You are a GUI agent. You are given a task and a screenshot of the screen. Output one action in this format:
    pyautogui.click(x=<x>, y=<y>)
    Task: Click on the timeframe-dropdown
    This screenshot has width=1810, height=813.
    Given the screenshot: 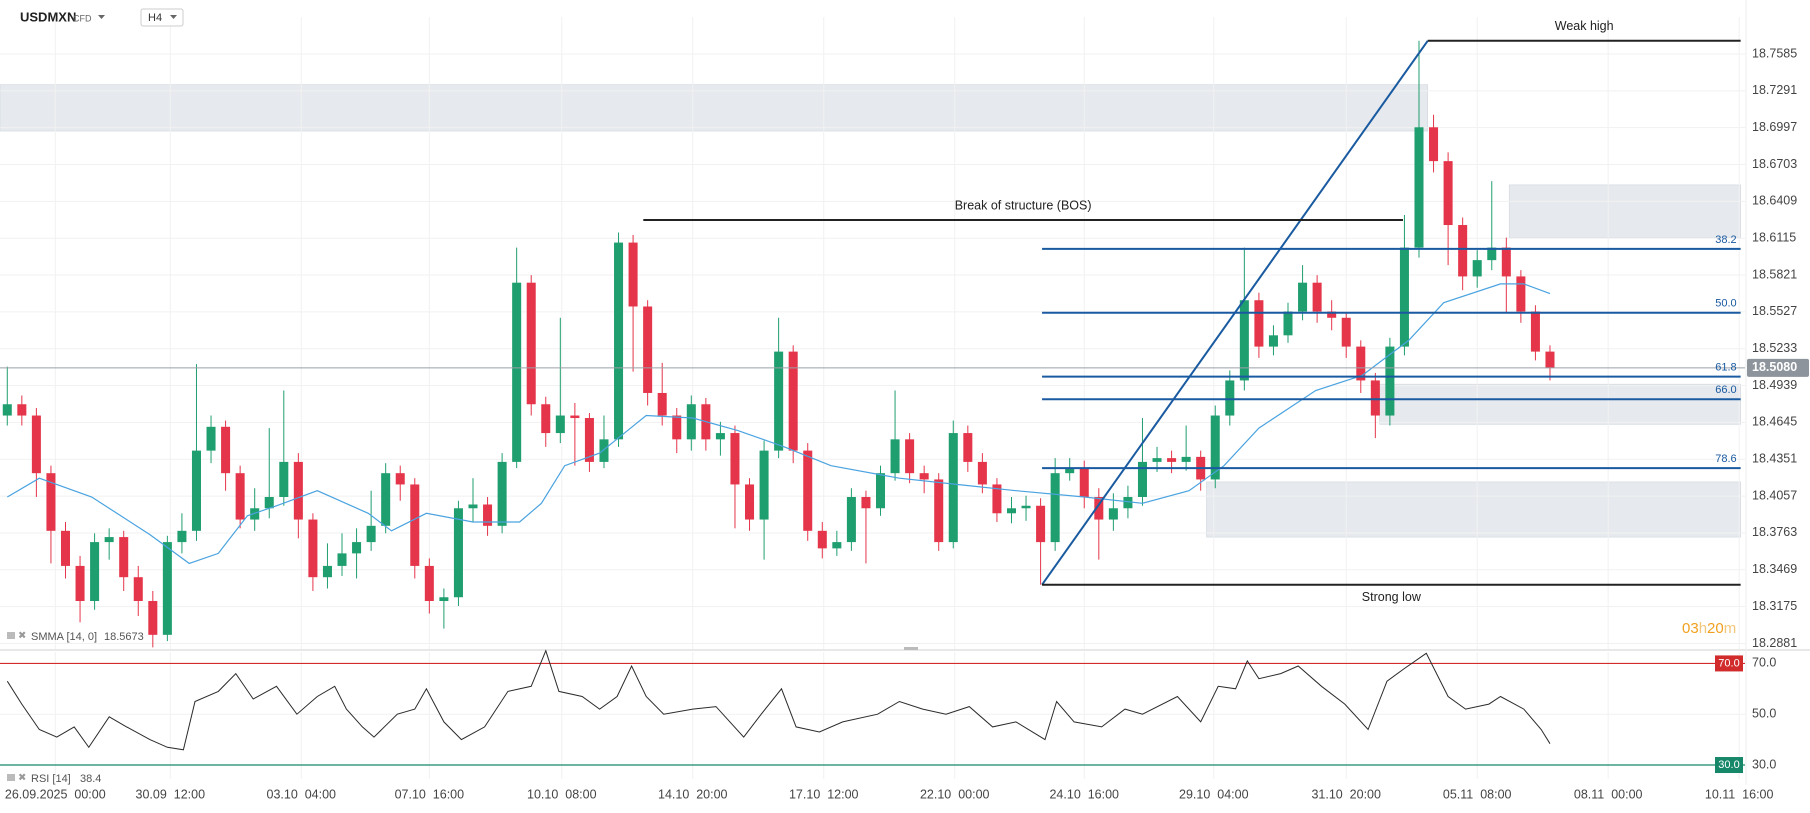 What is the action you would take?
    pyautogui.click(x=173, y=17)
    